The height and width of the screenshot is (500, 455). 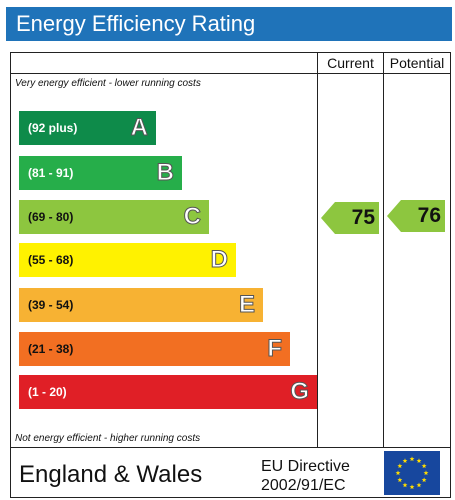 I want to click on potential-arrow-shape, so click(x=416, y=216).